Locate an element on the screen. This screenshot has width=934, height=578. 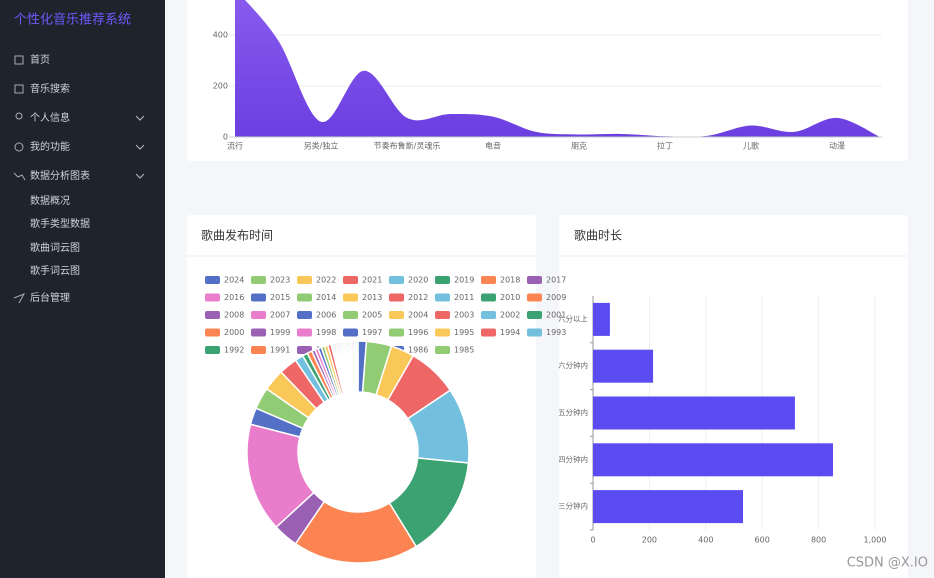
legend-label: 2020 is located at coordinates (418, 280).